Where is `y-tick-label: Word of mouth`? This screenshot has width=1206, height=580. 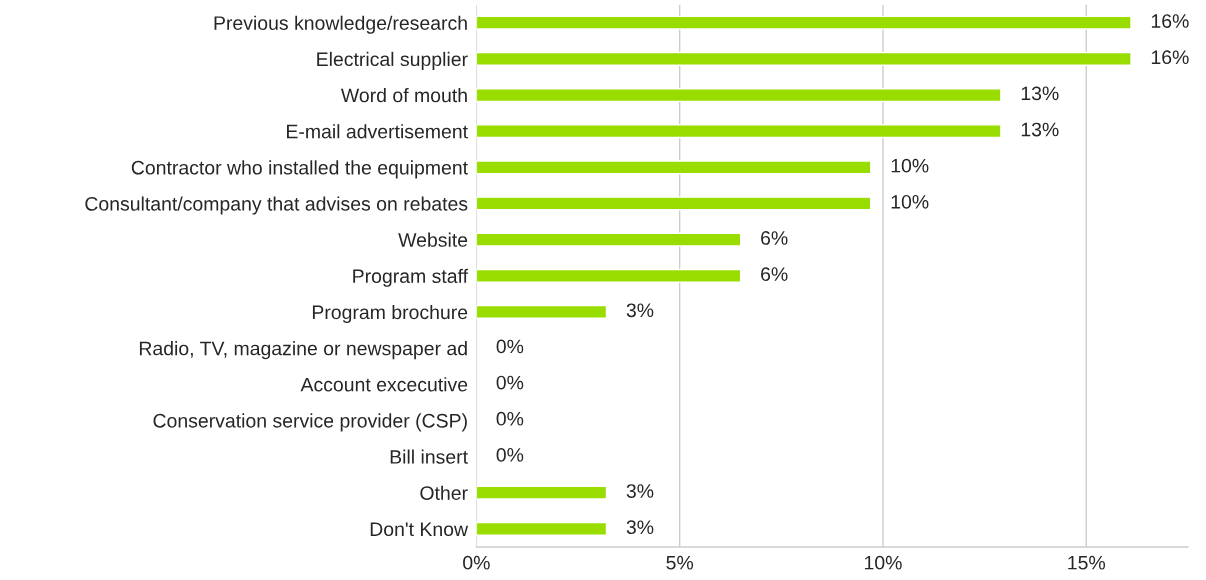
y-tick-label: Word of mouth is located at coordinates (403, 95).